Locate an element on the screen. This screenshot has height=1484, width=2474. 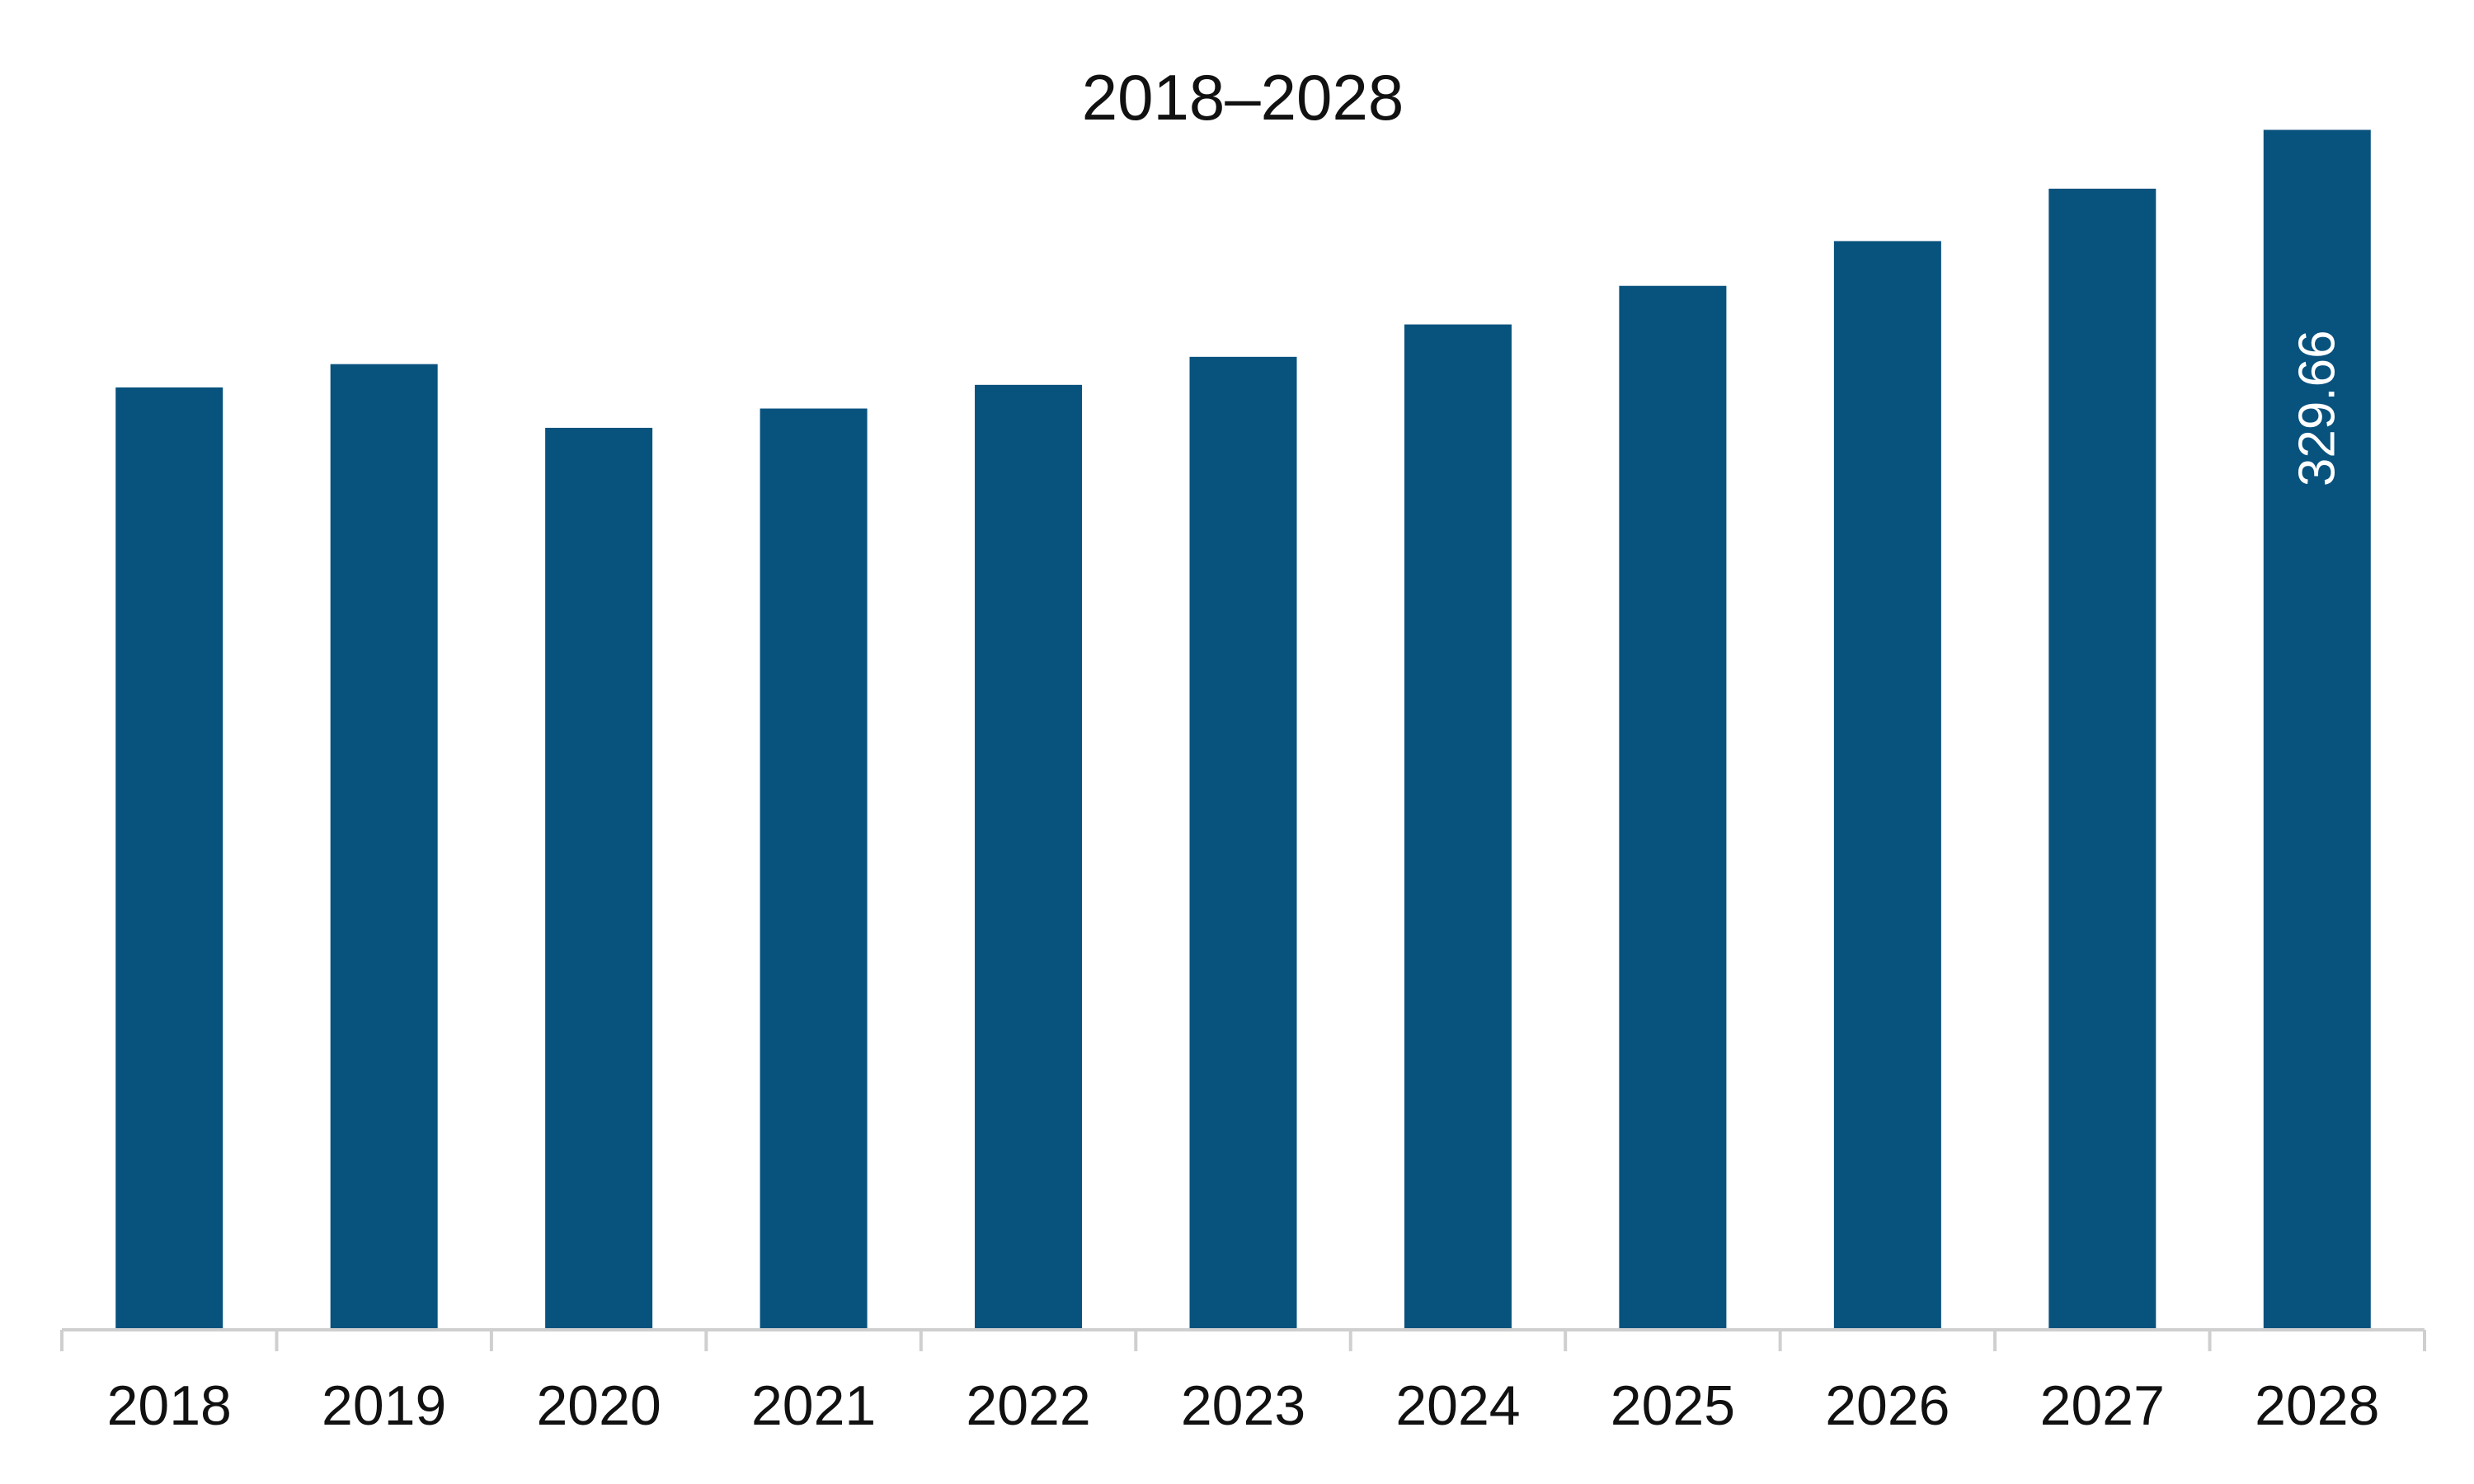
data-labels-layer: 329.66 is located at coordinates (2316, 408).